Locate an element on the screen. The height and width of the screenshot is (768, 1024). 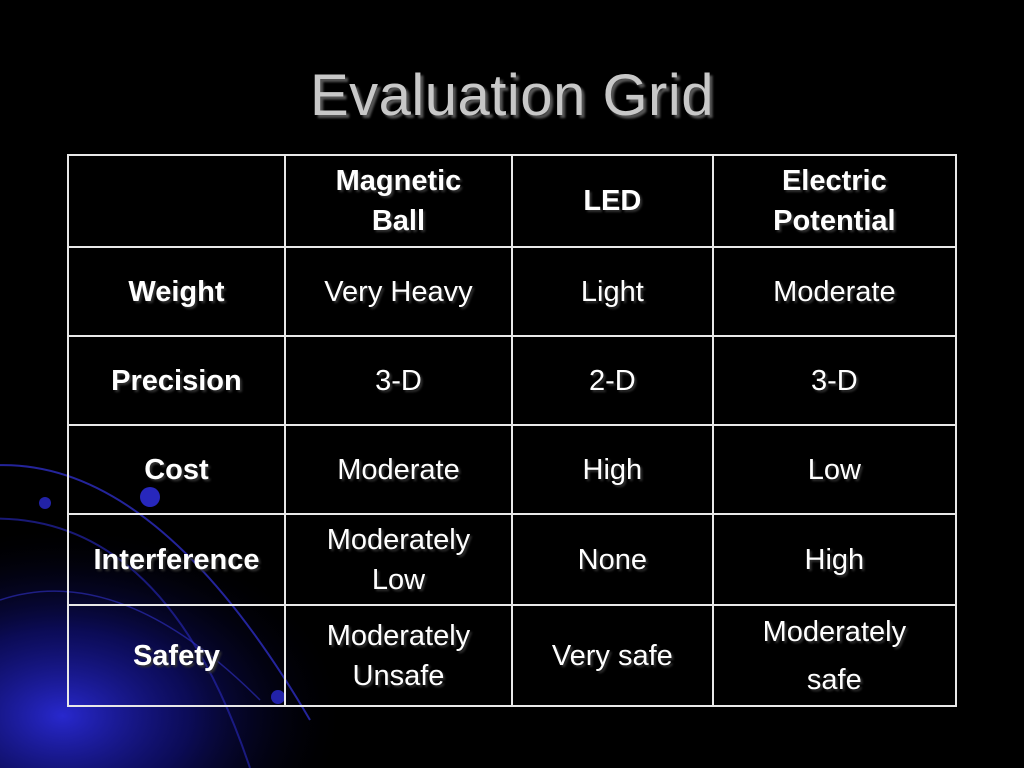
cell-precision-electric-potential: 3-D is located at coordinates (834, 380).